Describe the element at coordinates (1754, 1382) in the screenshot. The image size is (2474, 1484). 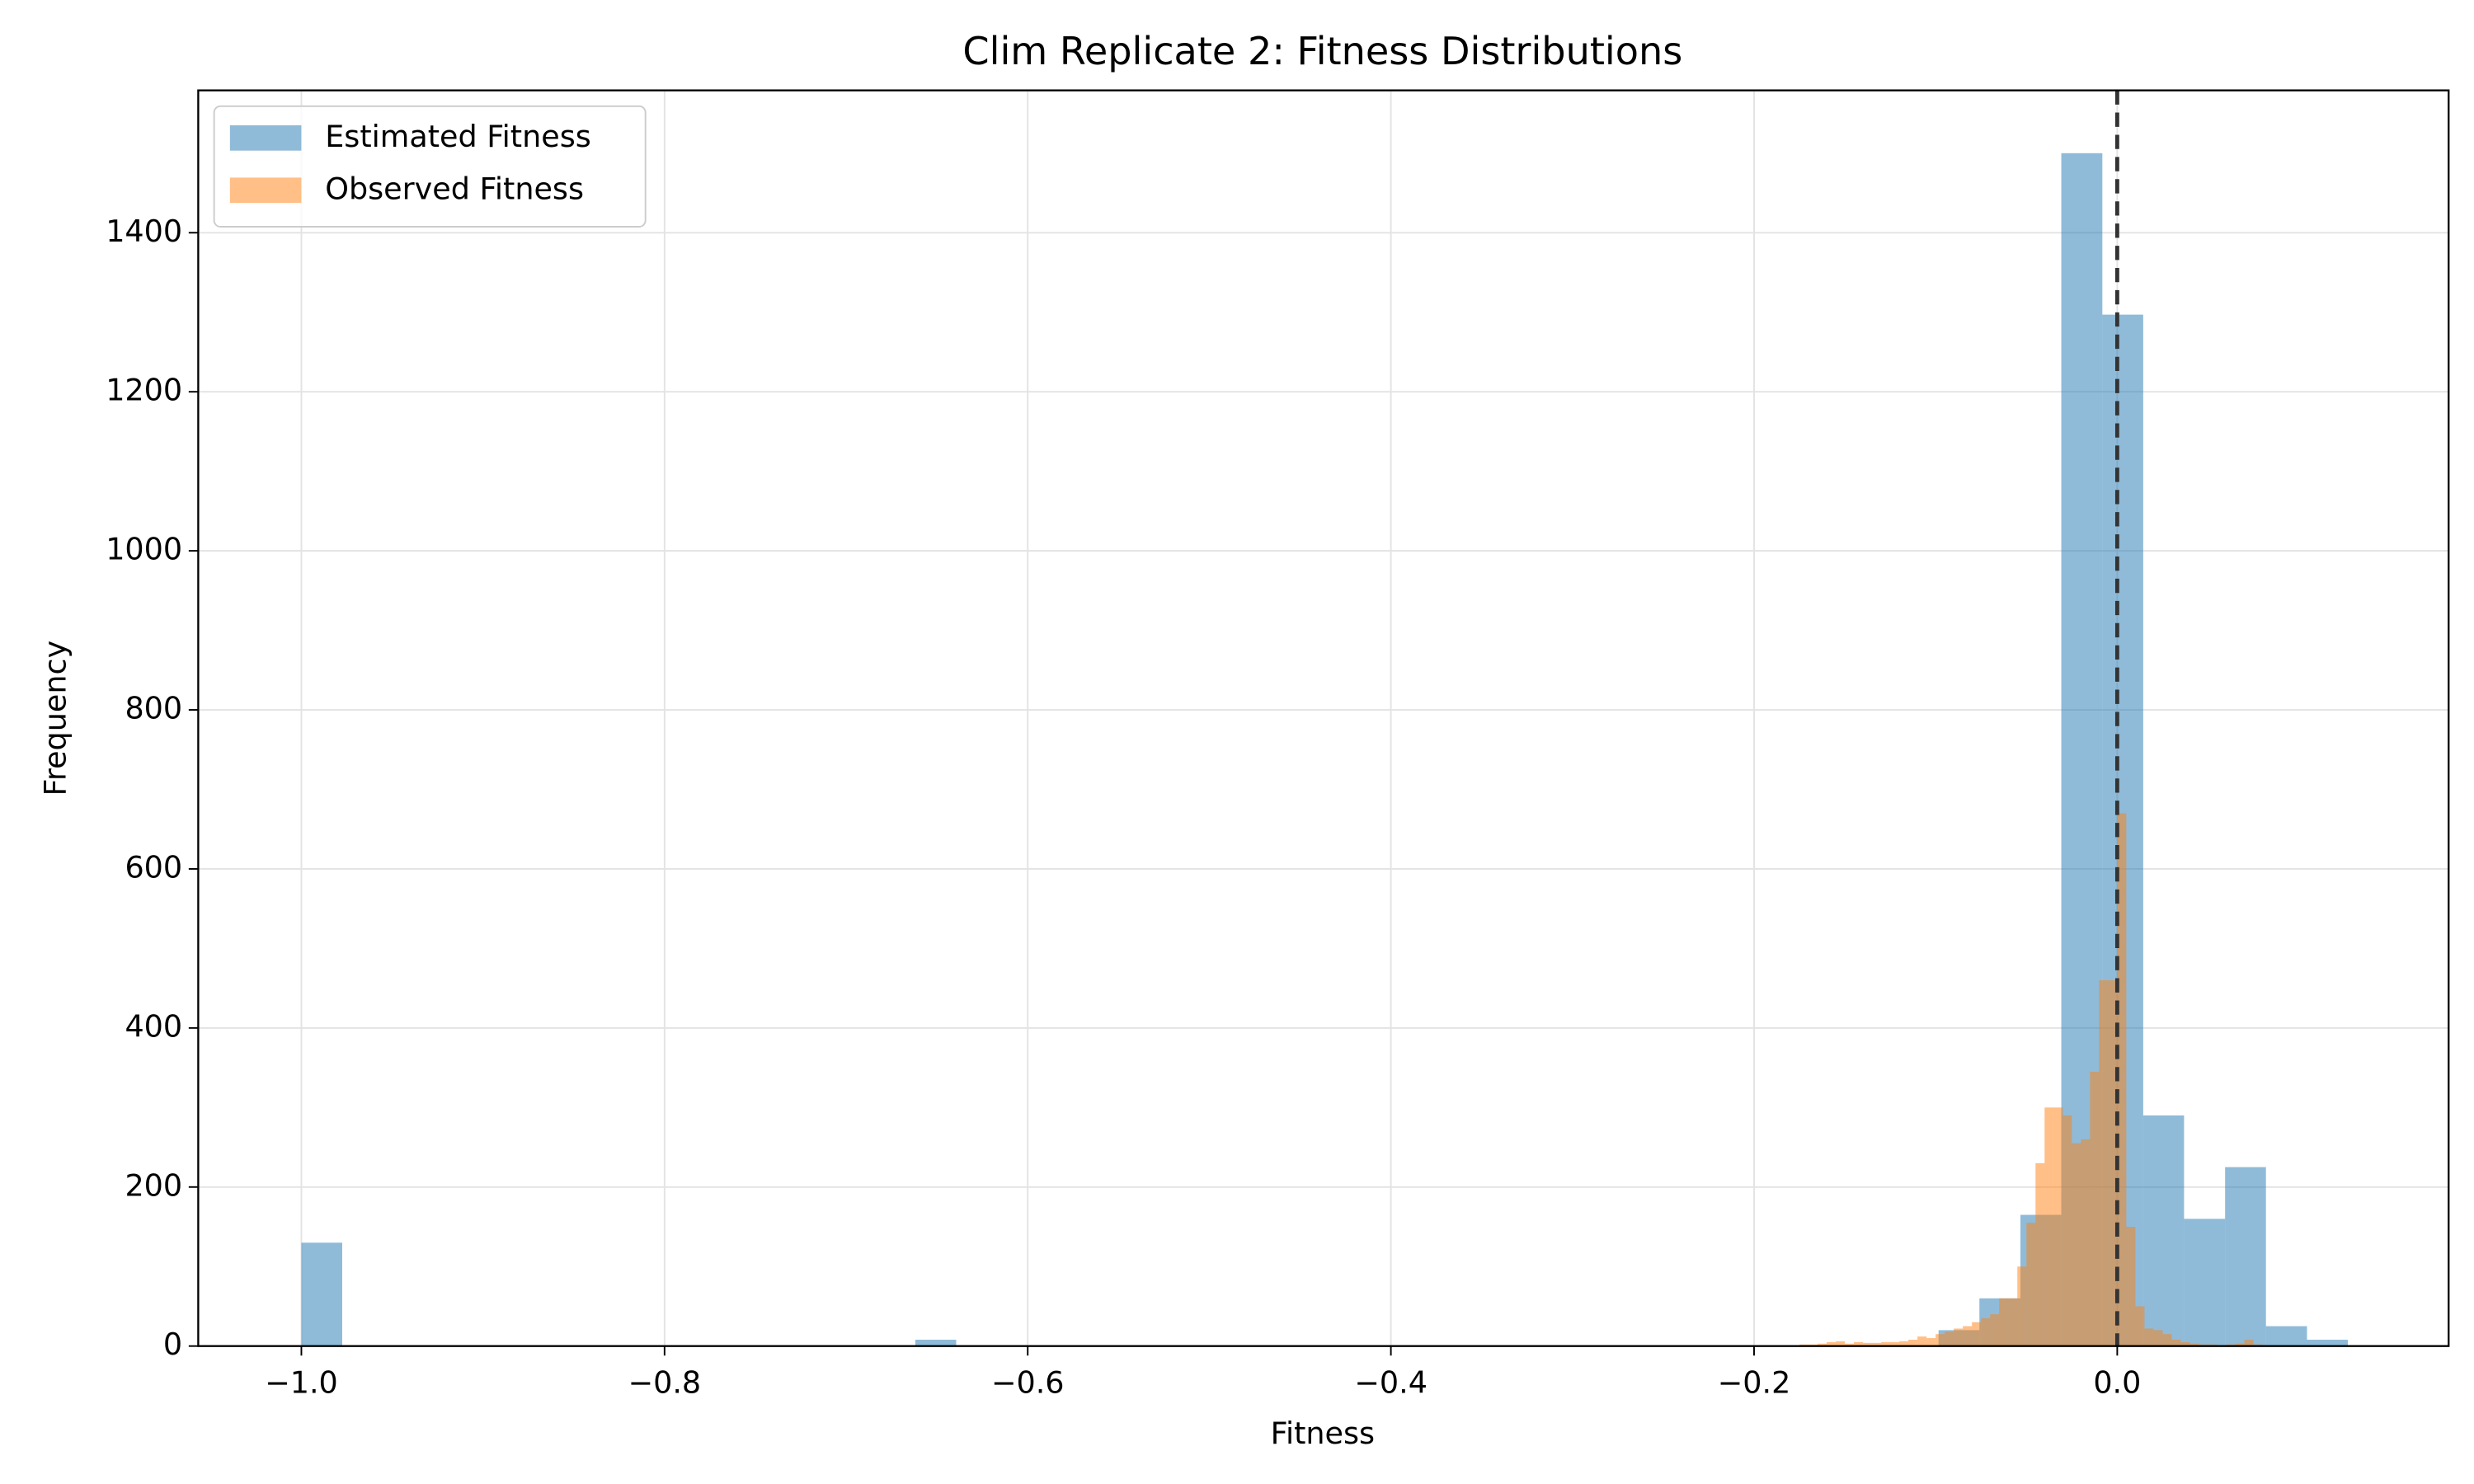
I see `x-tick-label: −0.2` at that location.